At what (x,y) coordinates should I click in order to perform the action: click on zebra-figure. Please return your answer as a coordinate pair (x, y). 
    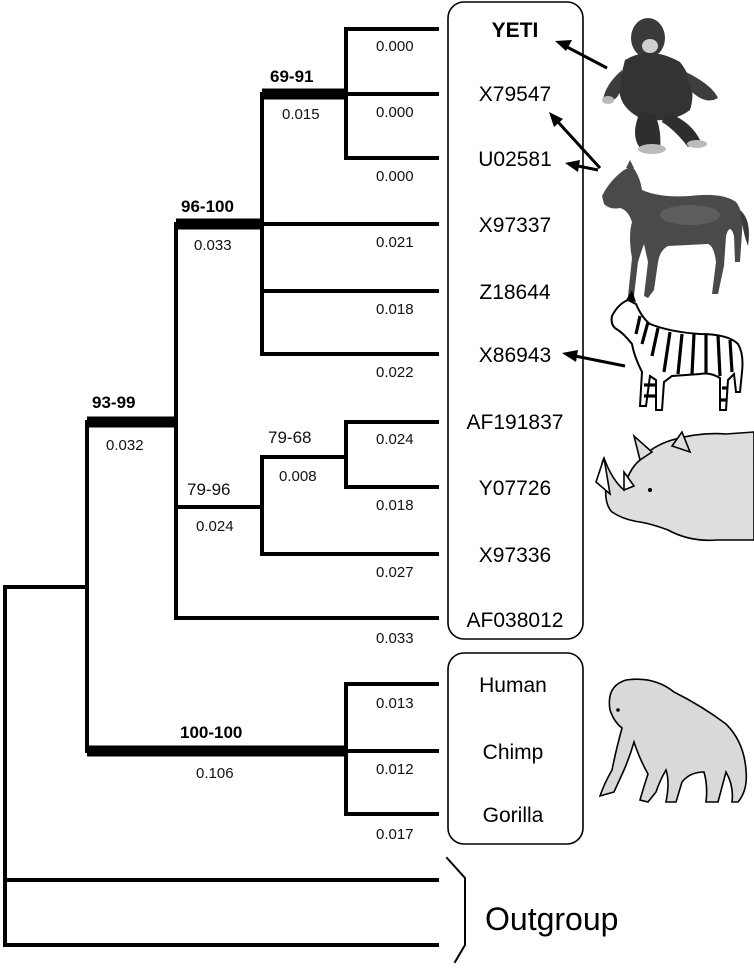
    Looking at the image, I should click on (677, 350).